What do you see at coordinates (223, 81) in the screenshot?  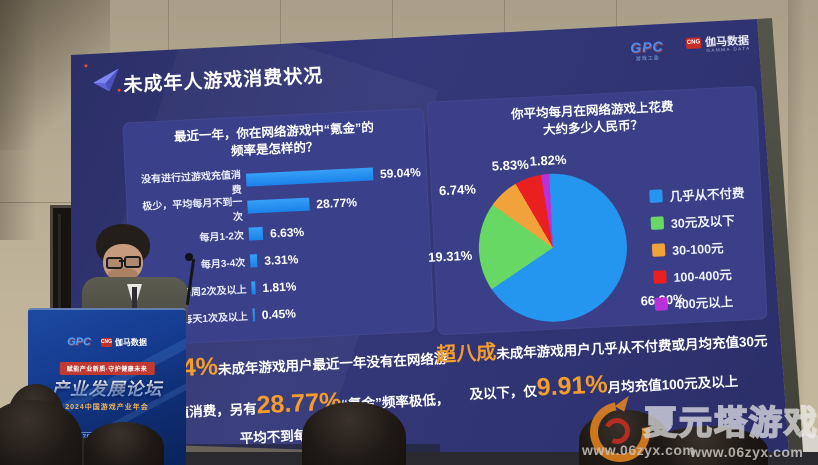 I see `slide-title: 未成年人游戏消费状况` at bounding box center [223, 81].